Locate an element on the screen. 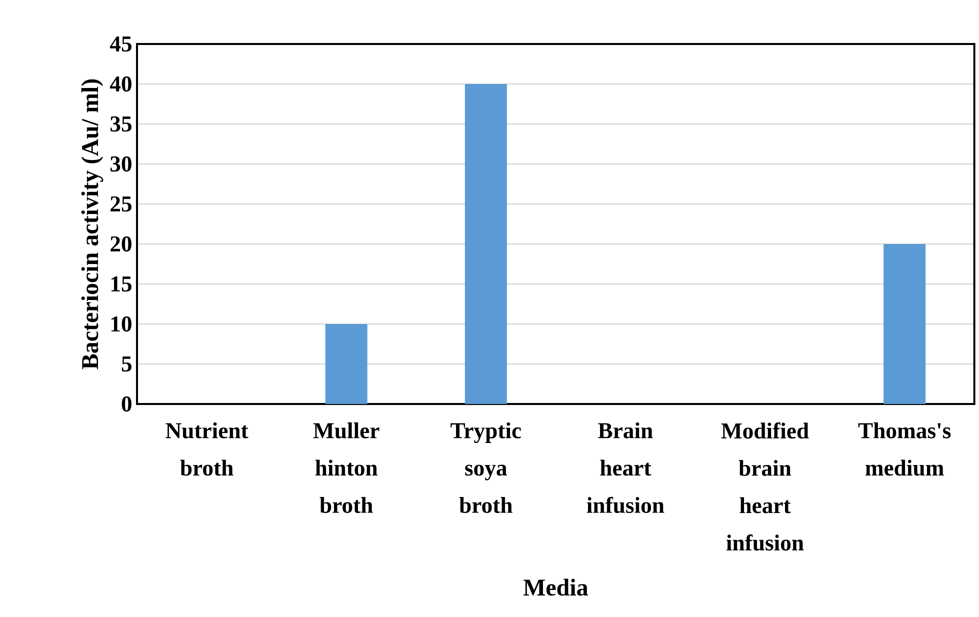 The width and height of the screenshot is (979, 617). y-axis-title: Bacteriocin activity (Au/ ml) is located at coordinates (92, 224).